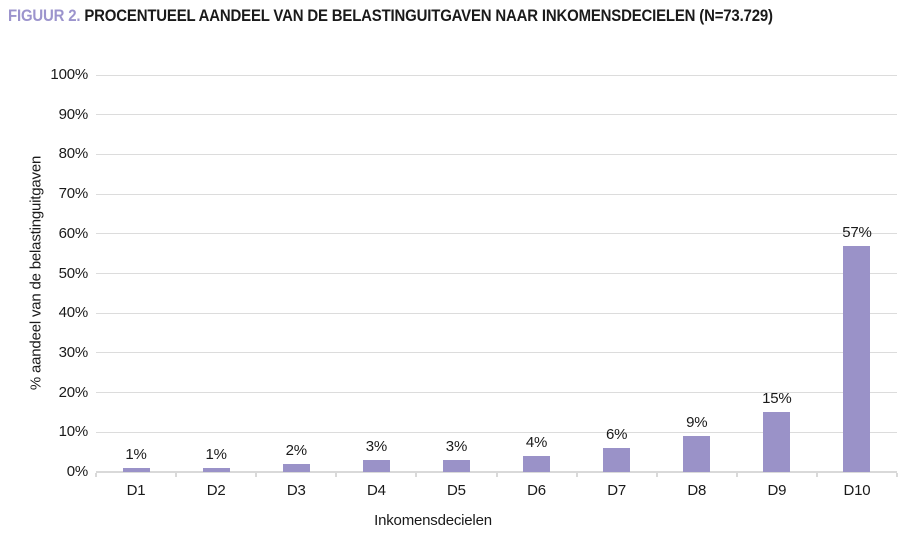 This screenshot has width=900, height=539. Describe the element at coordinates (777, 490) in the screenshot. I see `x-tick-label: D9` at that location.